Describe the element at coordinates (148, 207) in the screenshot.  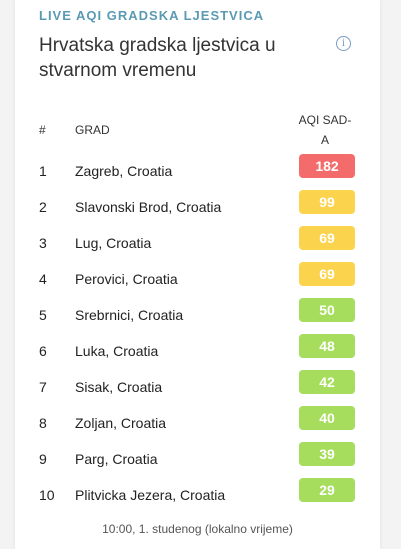
I see `row-city-link: Slavonski Brod, Croatia` at that location.